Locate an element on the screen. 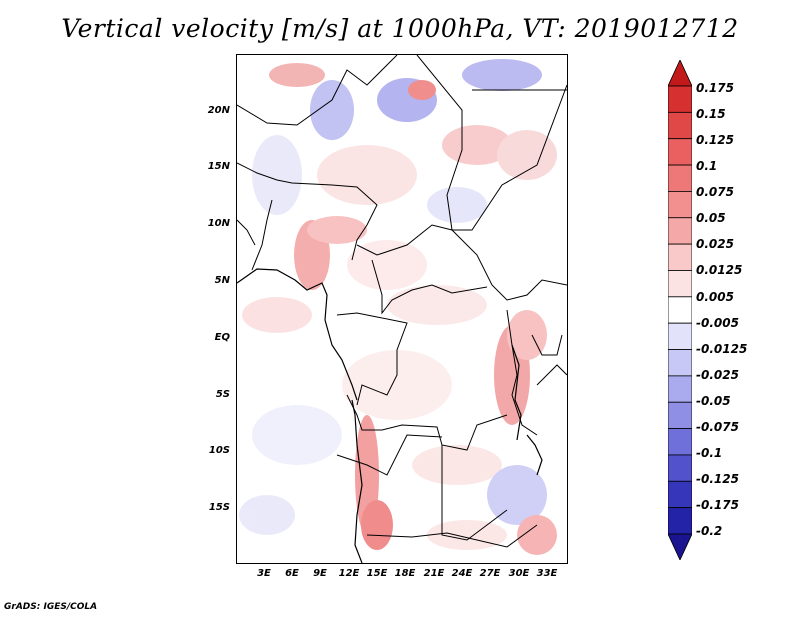  lon-label-12e: 12E is located at coordinates (349, 573).